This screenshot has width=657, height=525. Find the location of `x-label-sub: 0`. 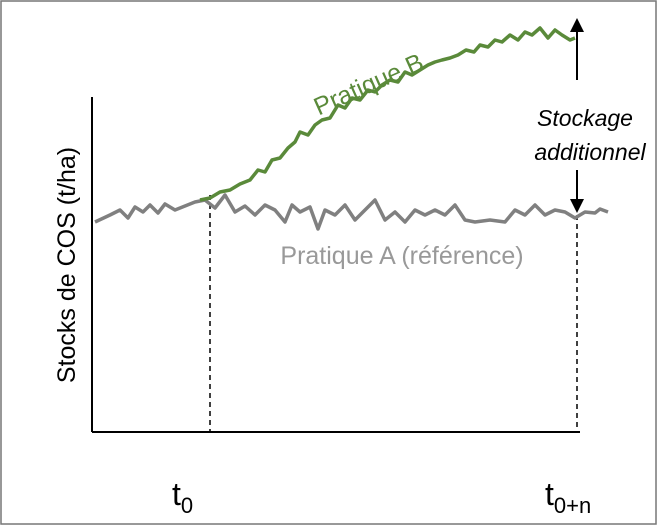

x-label-sub: 0 is located at coordinates (187, 505).